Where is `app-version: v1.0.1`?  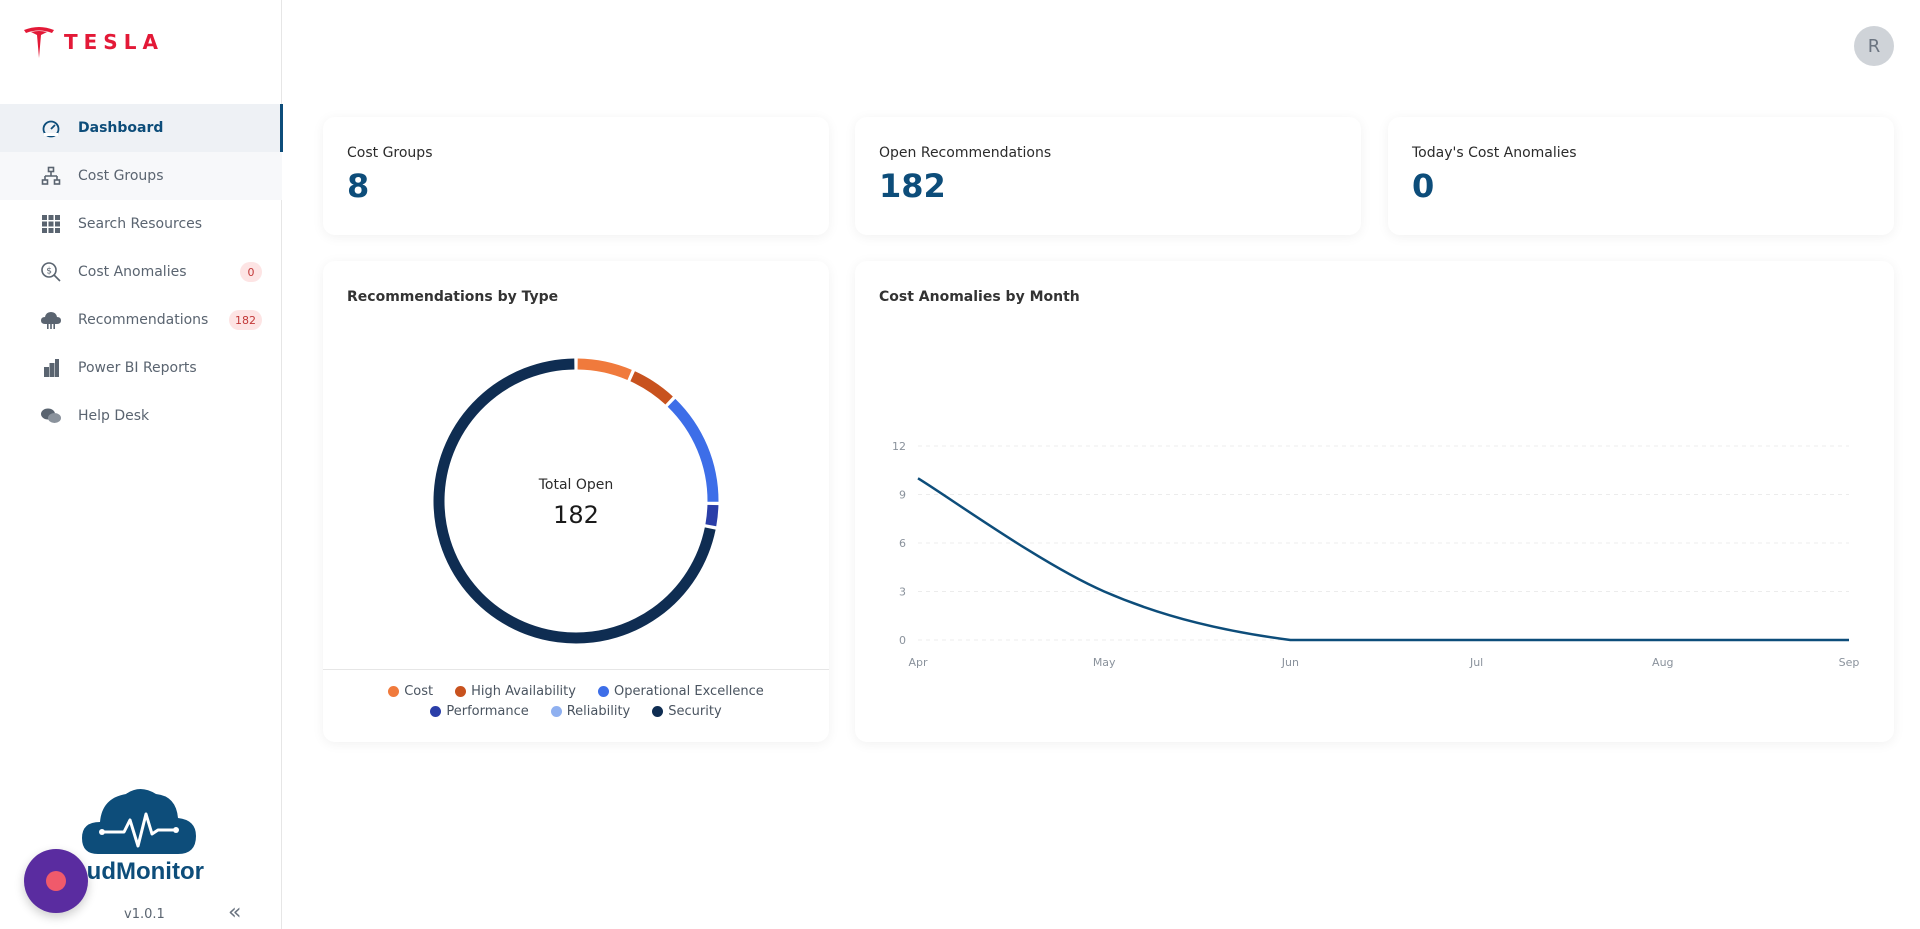
app-version: v1.0.1 is located at coordinates (144, 914).